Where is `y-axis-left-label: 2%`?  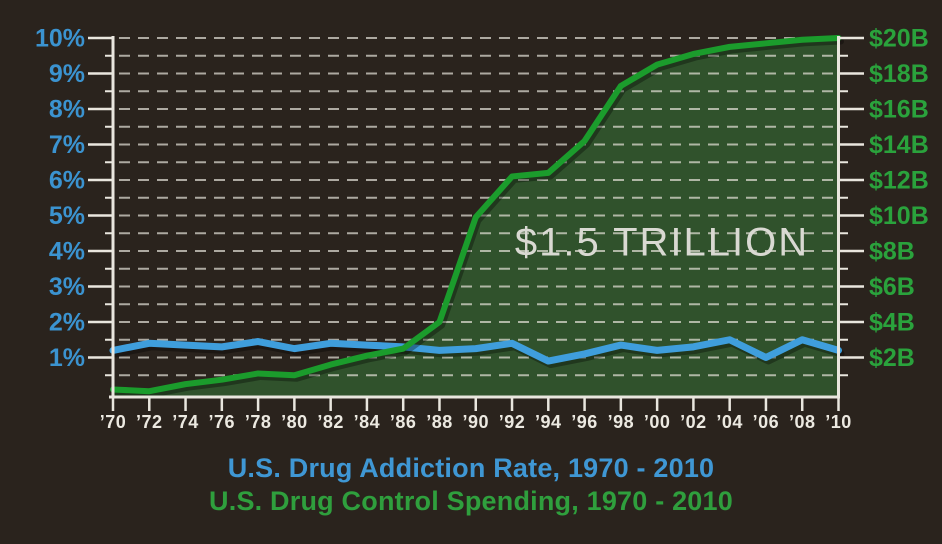 y-axis-left-label: 2% is located at coordinates (67, 323).